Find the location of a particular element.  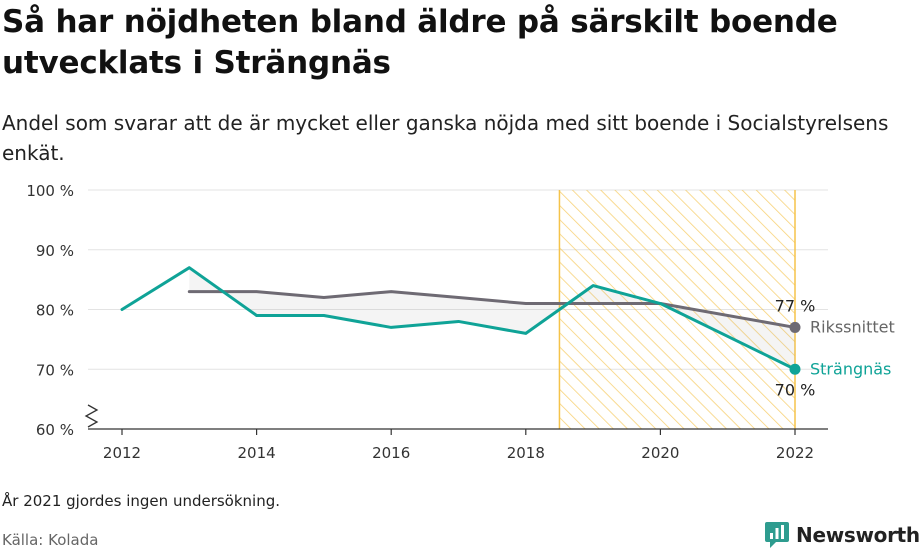

end-value-label: 77 % is located at coordinates (795, 305).